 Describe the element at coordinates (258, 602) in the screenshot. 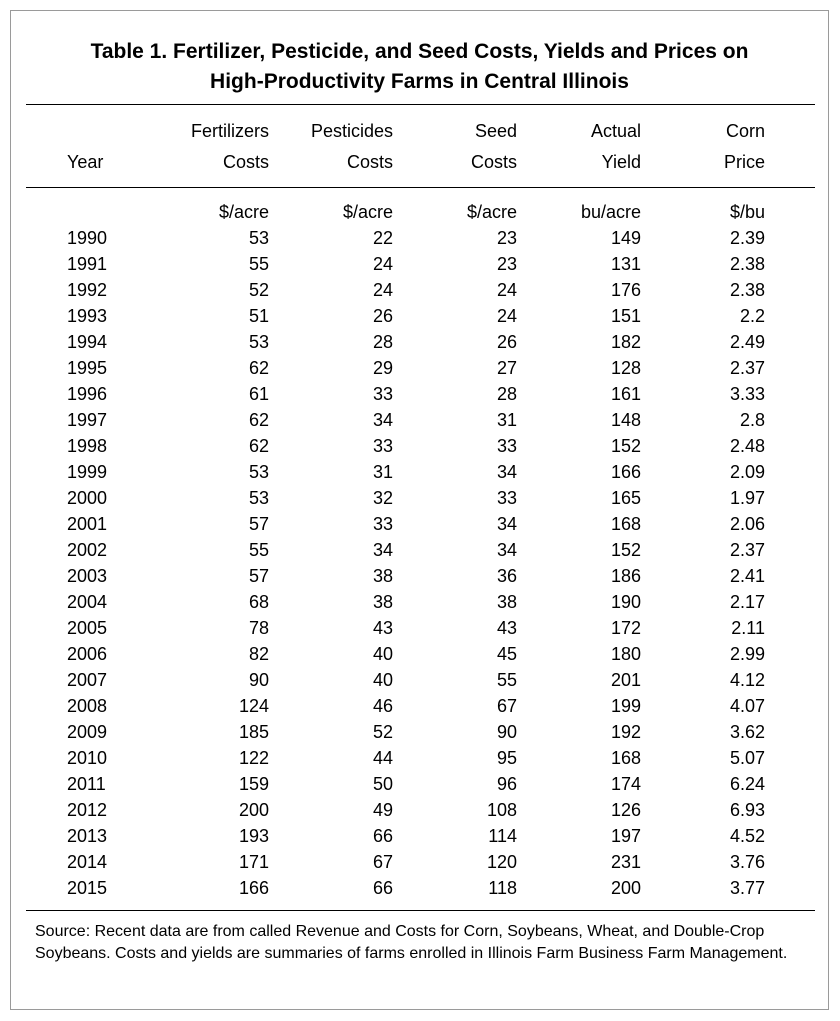

I see `cell-fertilizers: 68` at that location.